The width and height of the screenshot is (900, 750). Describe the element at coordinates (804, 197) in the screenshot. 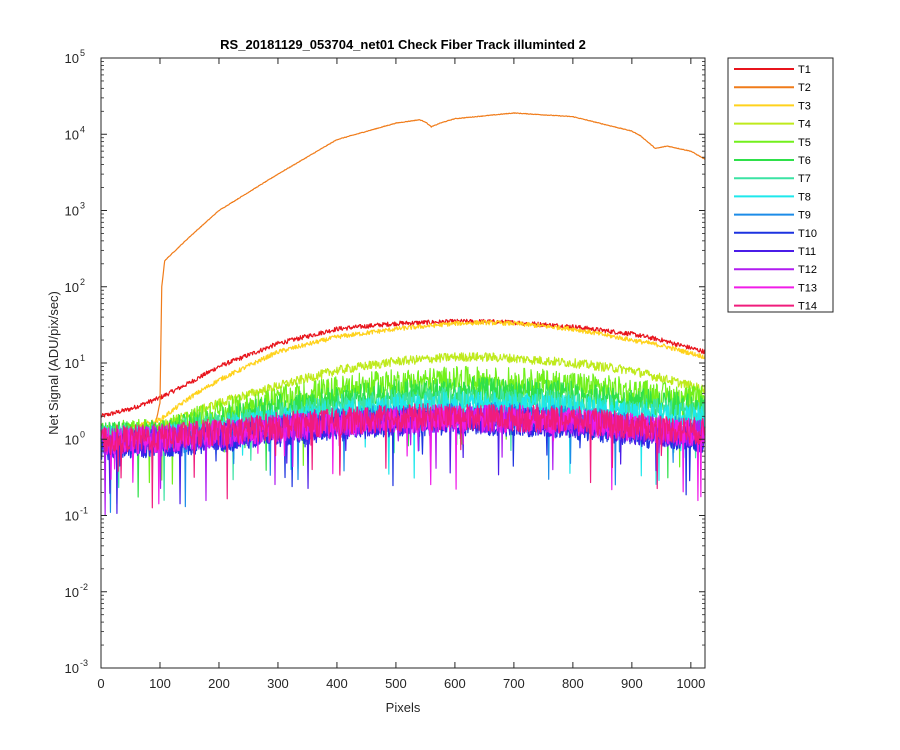

I see `legend-label: T8` at that location.